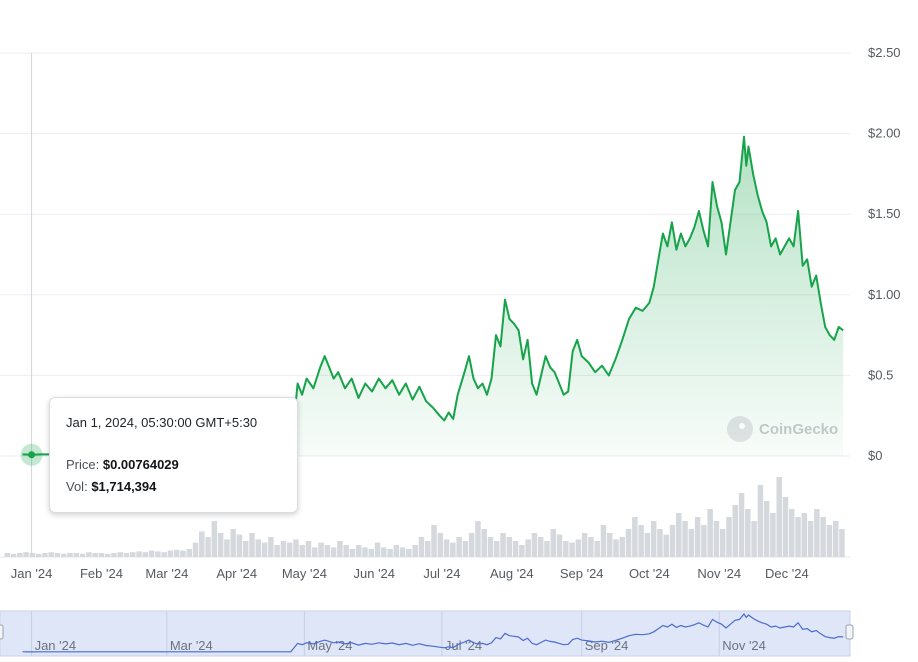  I want to click on x-tick-label: Jun '24, so click(375, 573).